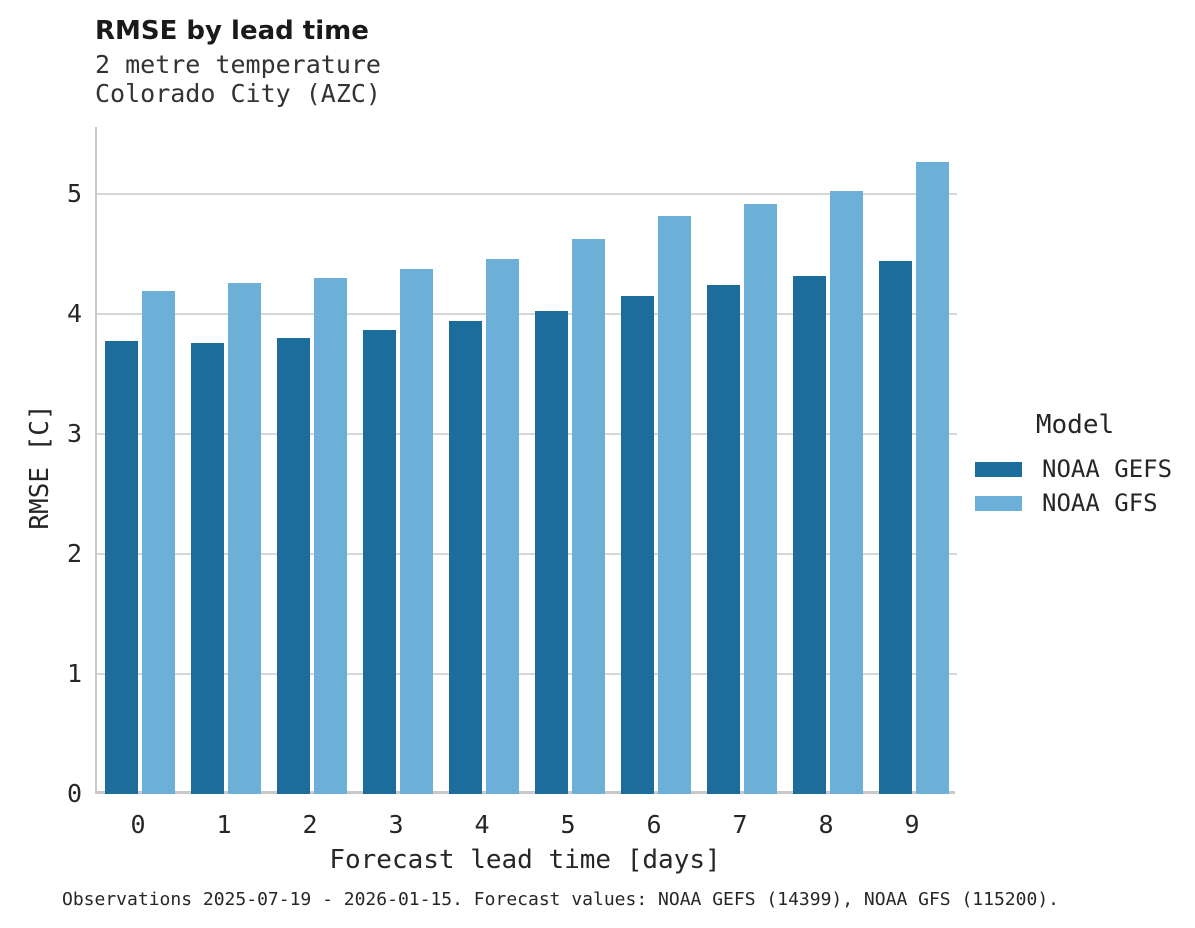 This screenshot has width=1195, height=928. I want to click on legend-swatch-noaa-gefs, so click(998, 469).